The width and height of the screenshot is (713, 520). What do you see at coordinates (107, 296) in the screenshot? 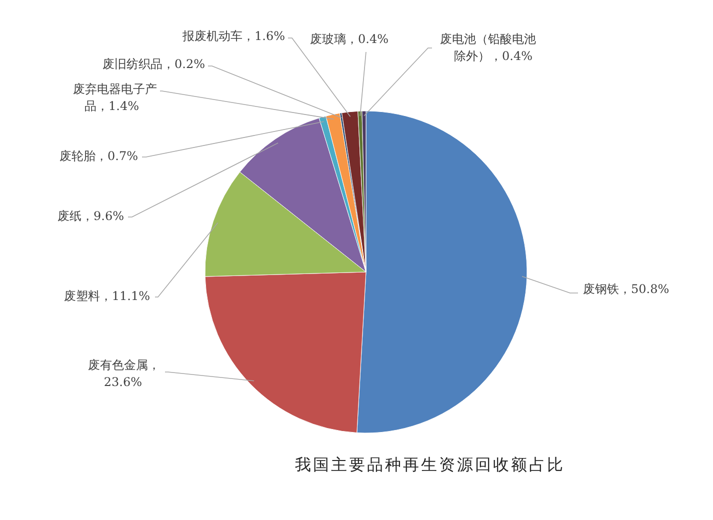
I see `slice-label: 废塑料，11.1%` at bounding box center [107, 296].